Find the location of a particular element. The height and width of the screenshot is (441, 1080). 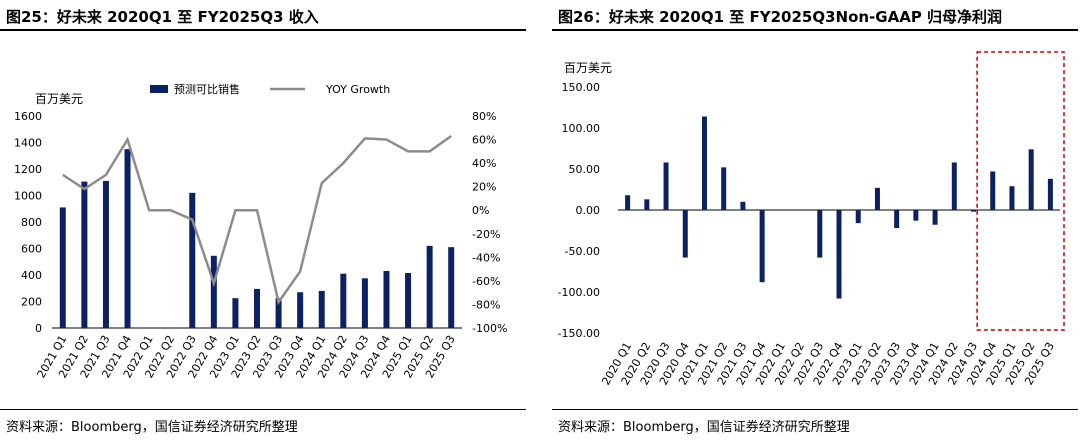

y2-tick-label: 40% is located at coordinates (484, 163).